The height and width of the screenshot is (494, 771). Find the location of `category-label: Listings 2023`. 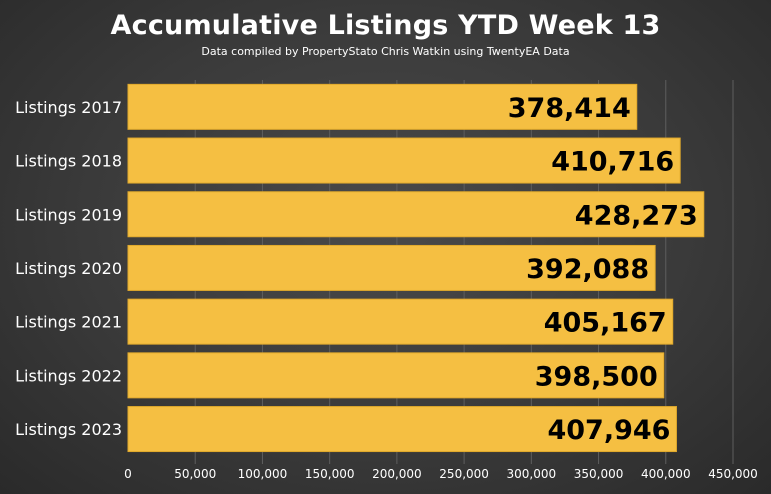

category-label: Listings 2023 is located at coordinates (68, 429).